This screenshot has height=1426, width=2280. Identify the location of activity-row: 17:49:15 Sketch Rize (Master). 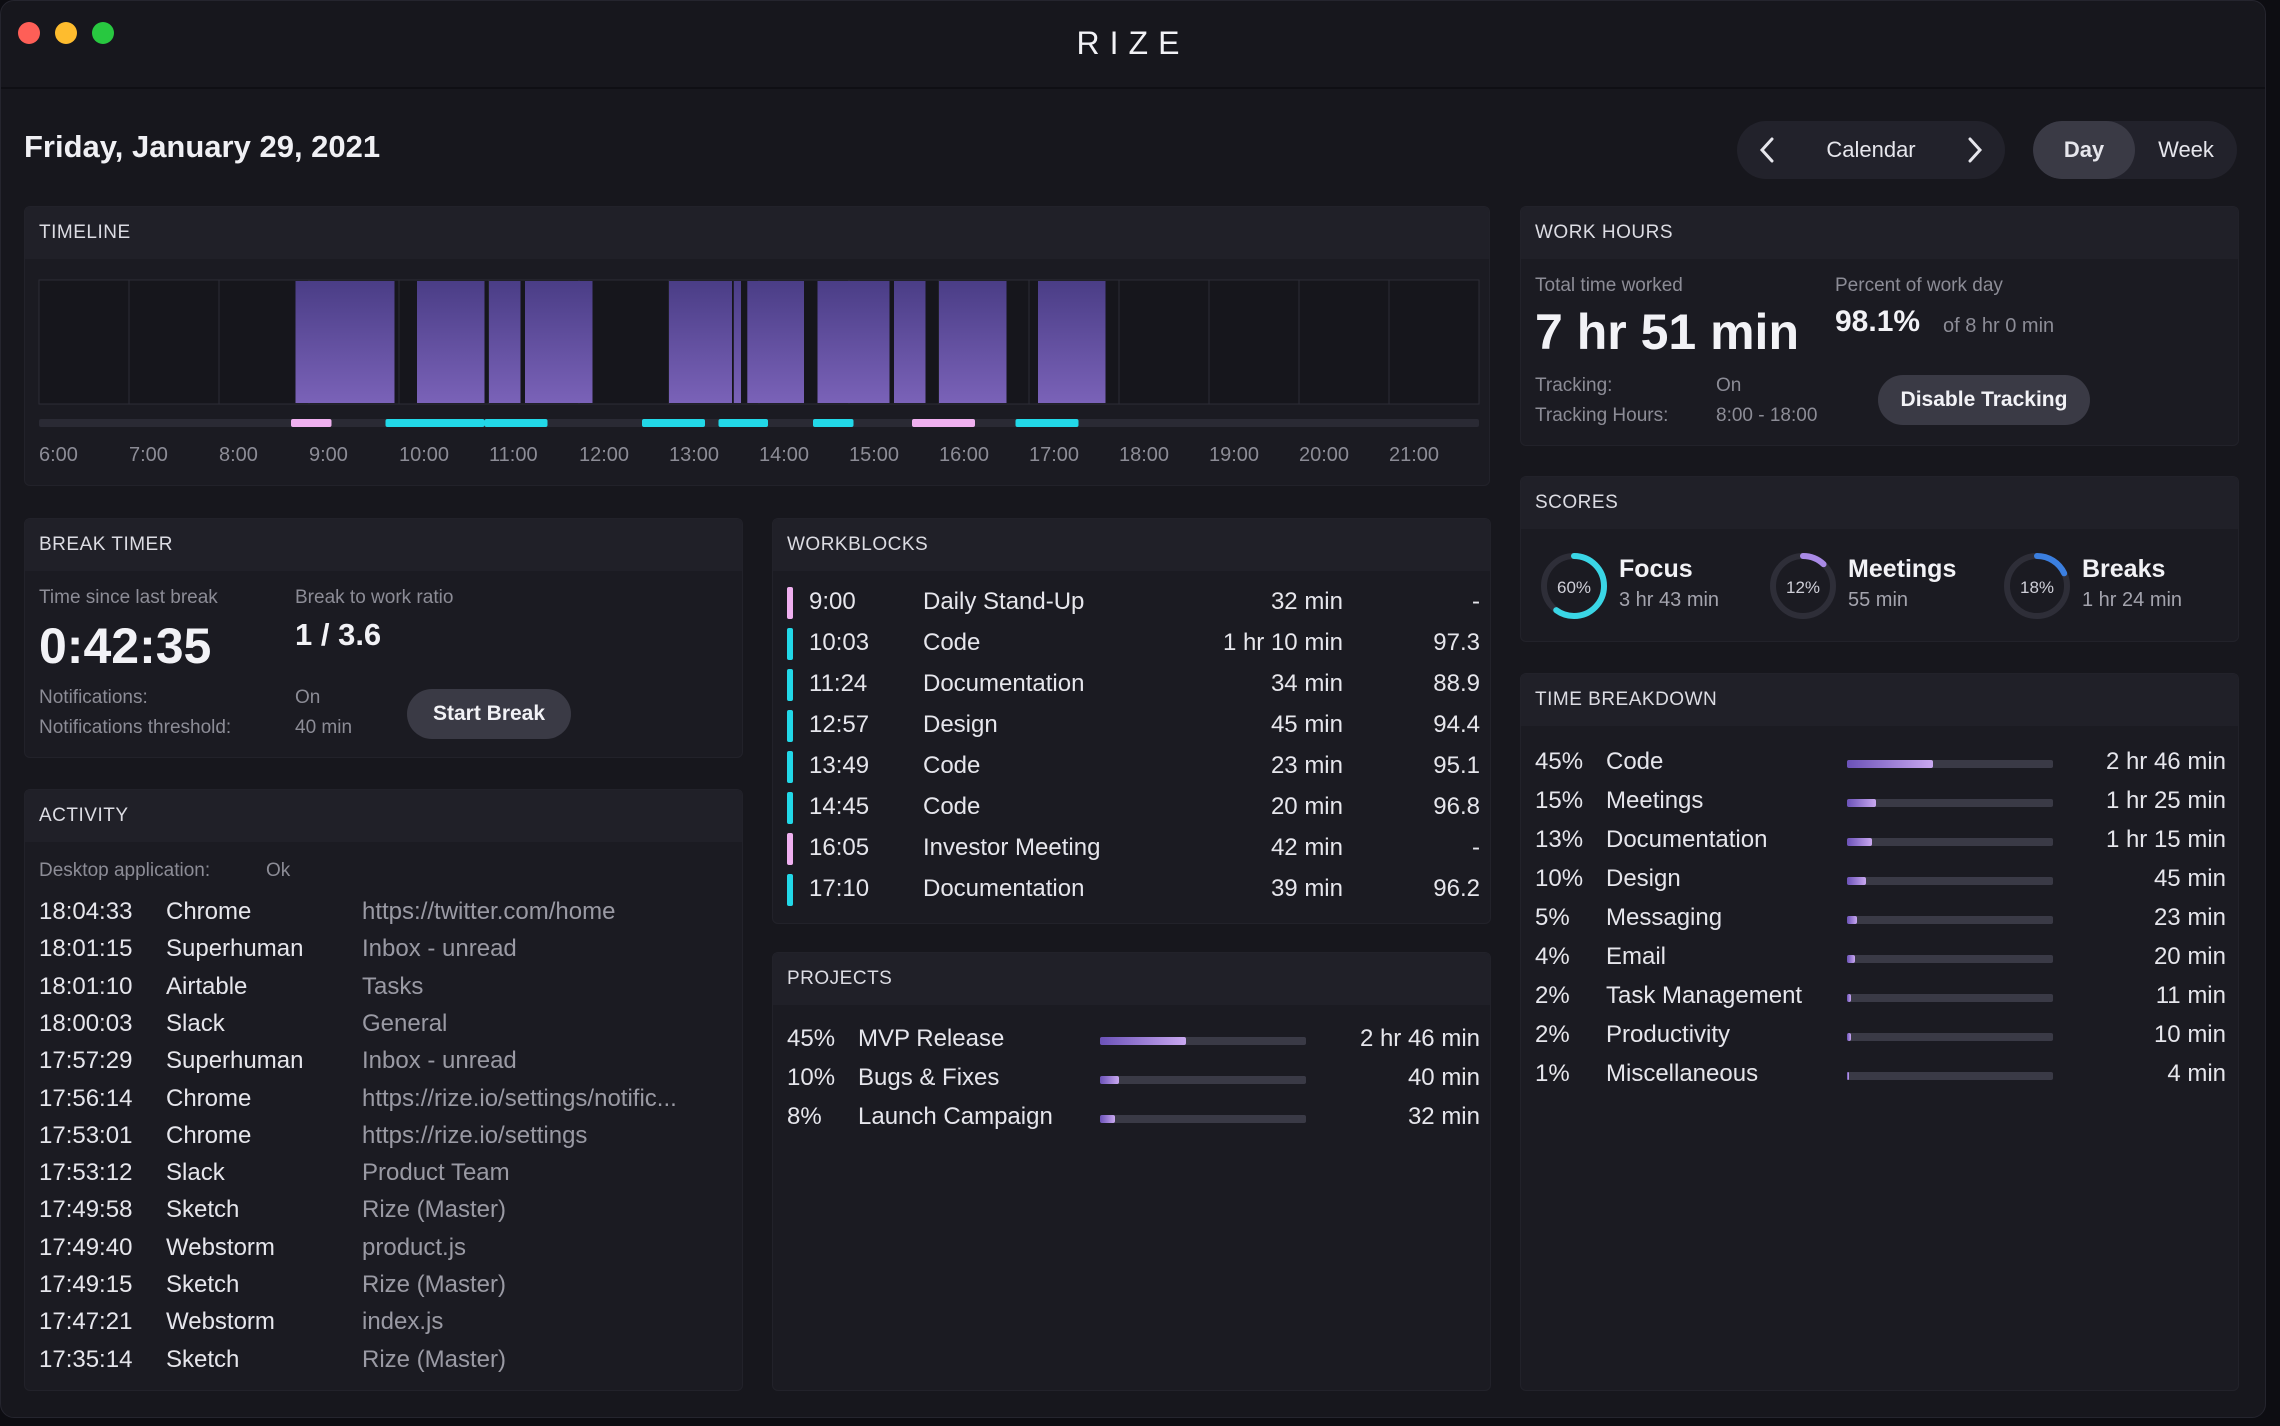
(383, 1286).